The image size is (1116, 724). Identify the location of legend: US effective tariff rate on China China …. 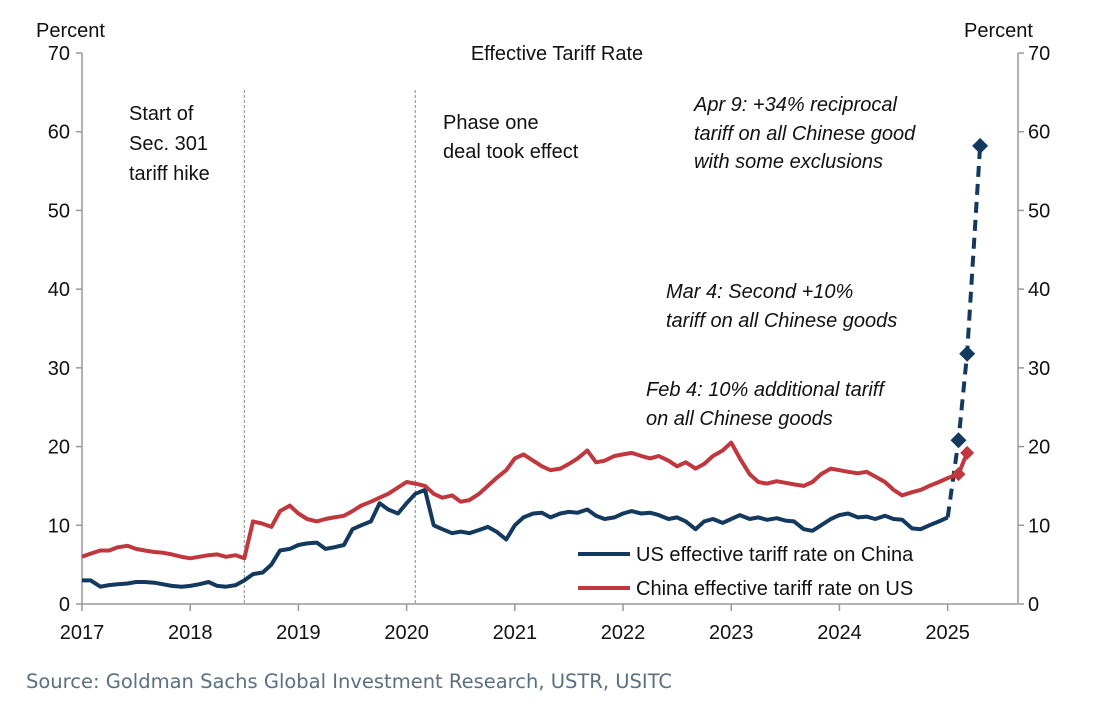
(746, 572).